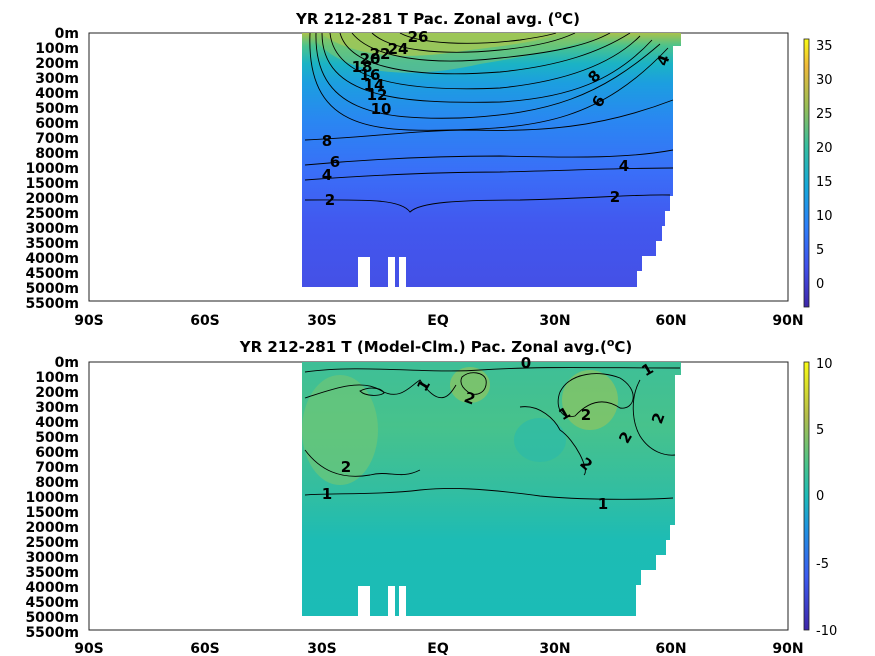  I want to click on anomaly-patch, so click(340, 430).